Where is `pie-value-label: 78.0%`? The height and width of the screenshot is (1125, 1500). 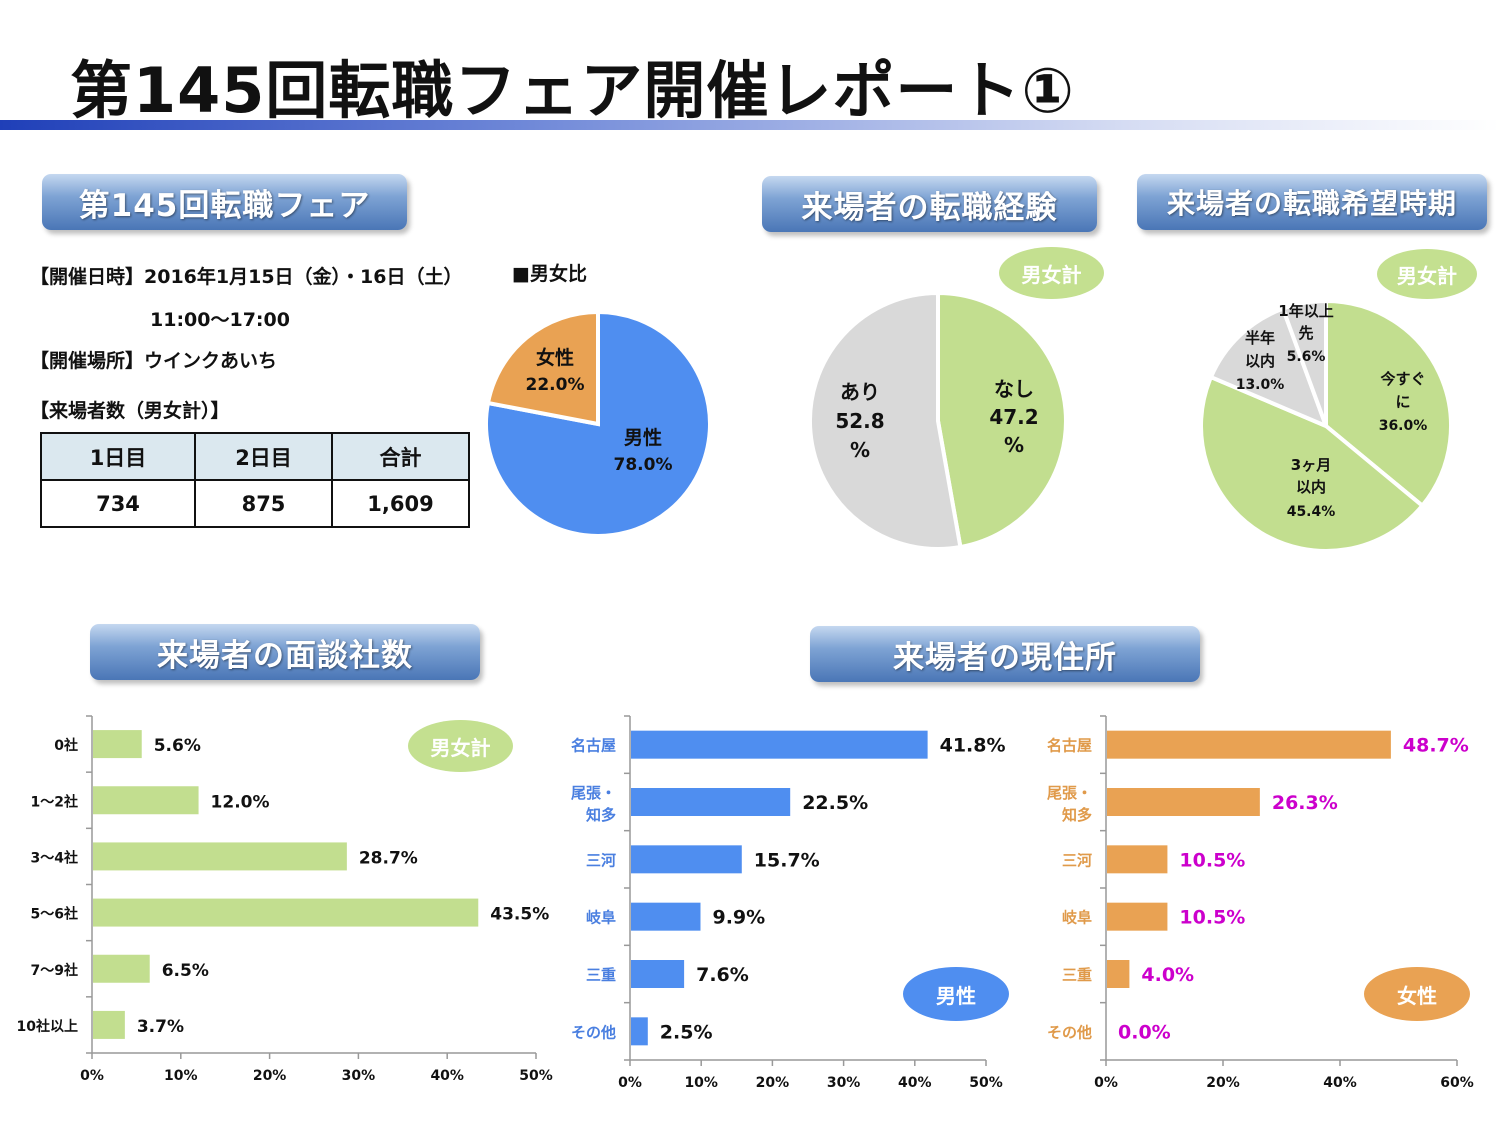
pie-value-label: 78.0% is located at coordinates (643, 465).